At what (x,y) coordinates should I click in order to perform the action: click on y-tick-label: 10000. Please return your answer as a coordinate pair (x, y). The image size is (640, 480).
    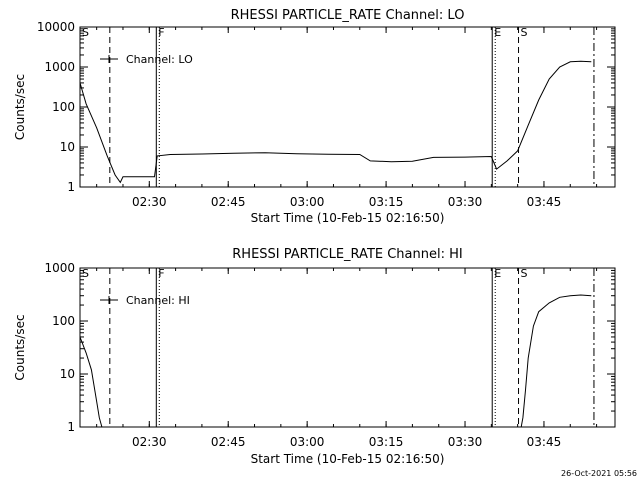
    Looking at the image, I should click on (56, 27).